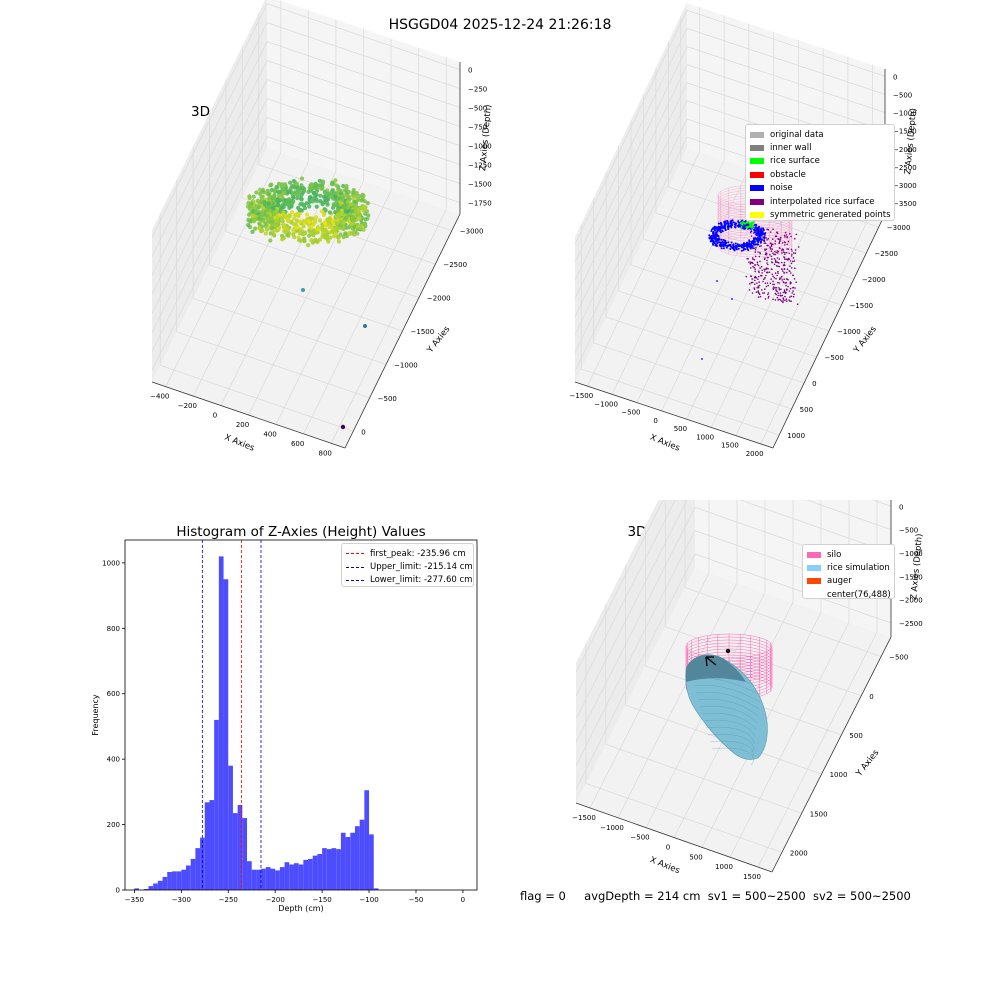 The height and width of the screenshot is (1000, 1000). Describe the element at coordinates (423, 332) in the screenshot. I see `plot1-y-tick-label: −1500` at that location.